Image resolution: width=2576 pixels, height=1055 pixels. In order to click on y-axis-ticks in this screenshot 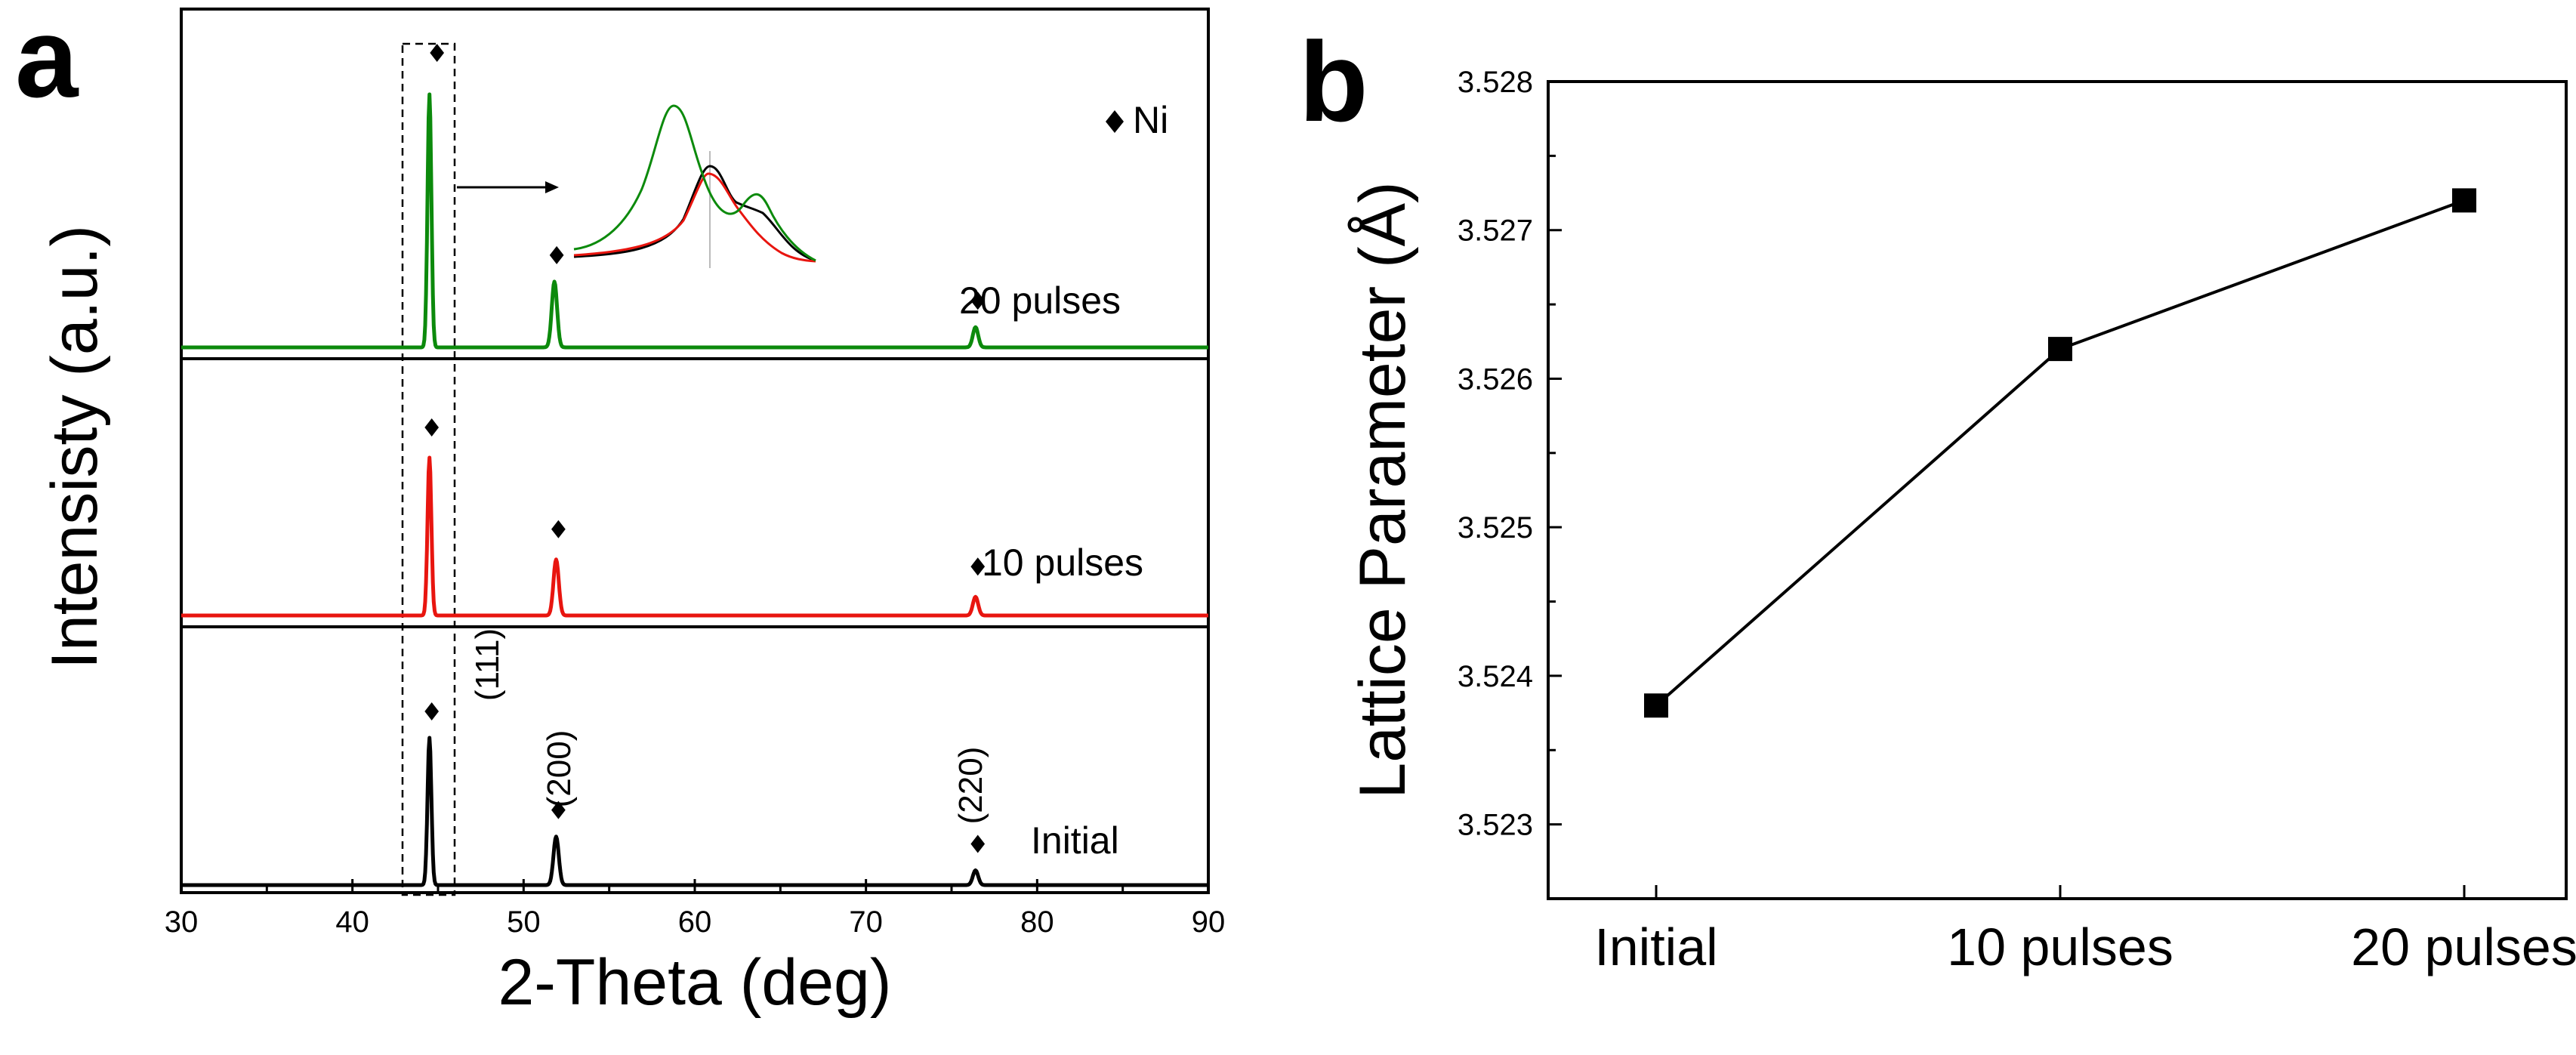, I will do `click(1555, 490)`.